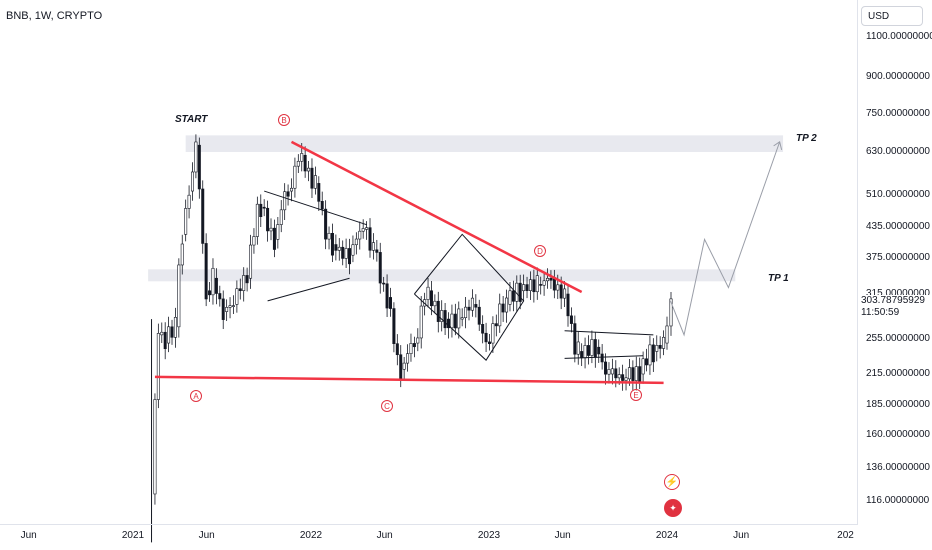 The width and height of the screenshot is (932, 550). Describe the element at coordinates (284, 120) in the screenshot. I see `point-b-marker: B` at that location.